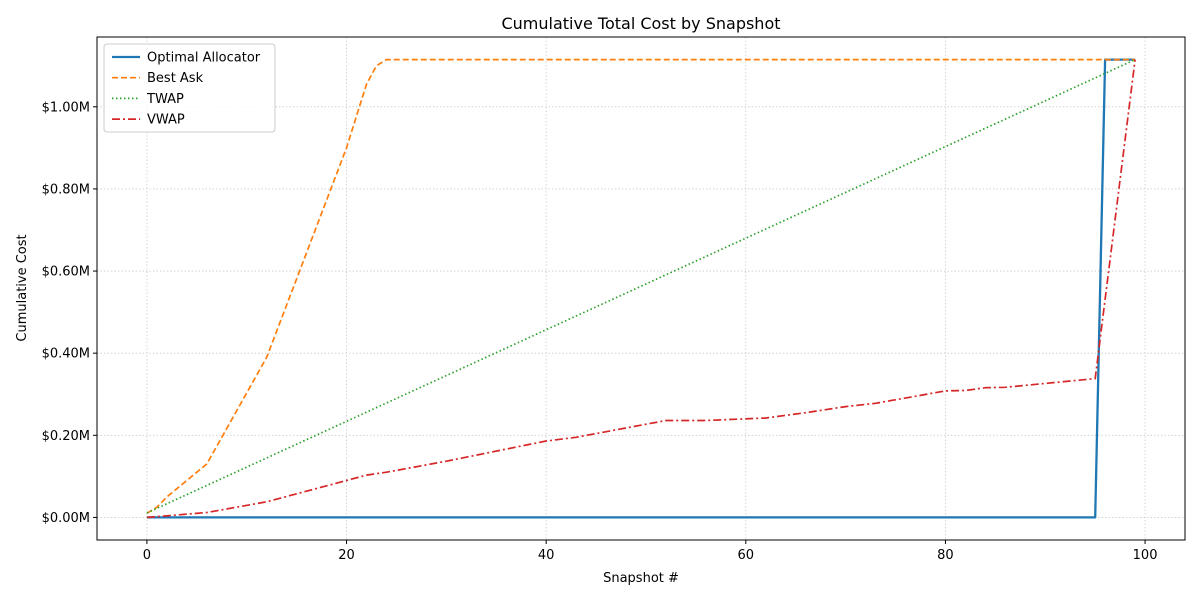 The image size is (1200, 600). What do you see at coordinates (66, 436) in the screenshot?
I see `y-tick-label: $0.20M` at bounding box center [66, 436].